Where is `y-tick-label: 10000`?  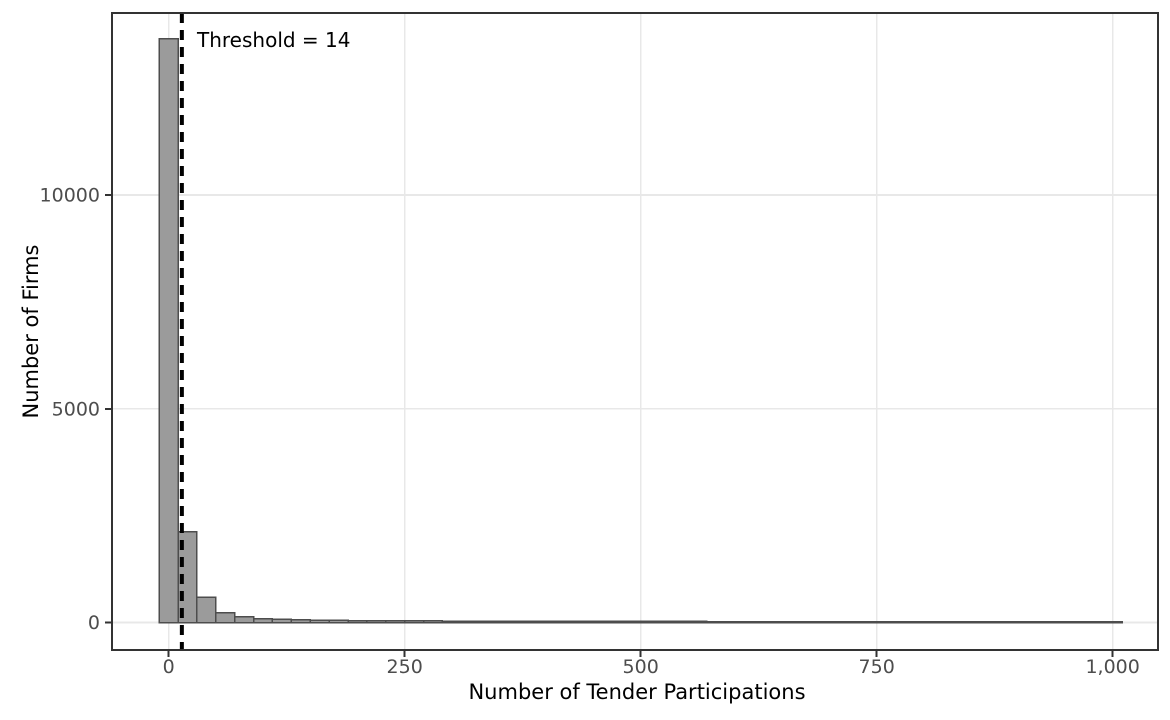 y-tick-label: 10000 is located at coordinates (70, 195).